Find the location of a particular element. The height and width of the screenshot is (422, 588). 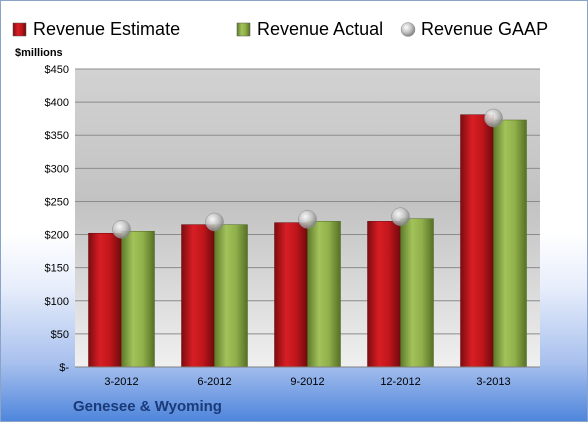

legend-label: Revenue Actual is located at coordinates (320, 29).